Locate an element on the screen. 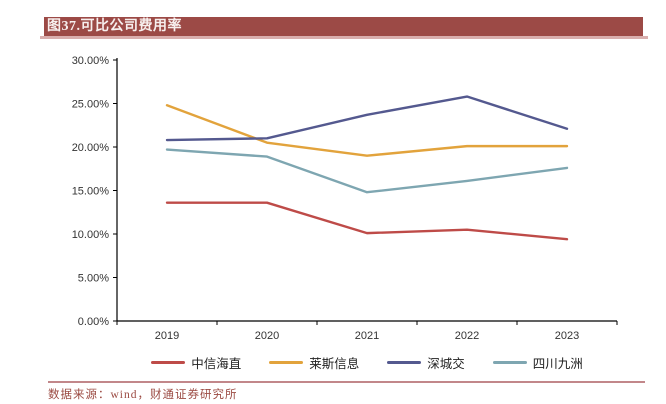 The image size is (666, 404). x-tick-label: 2020 is located at coordinates (267, 336).